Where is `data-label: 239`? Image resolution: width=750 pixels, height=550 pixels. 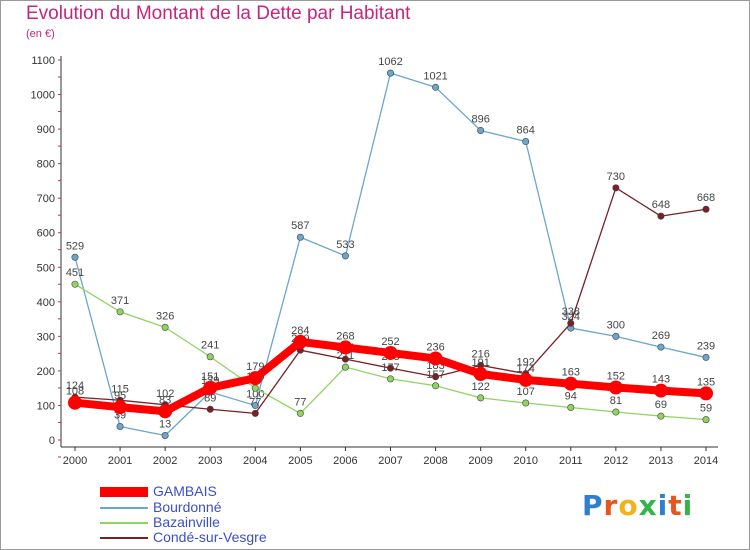 data-label: 239 is located at coordinates (706, 346).